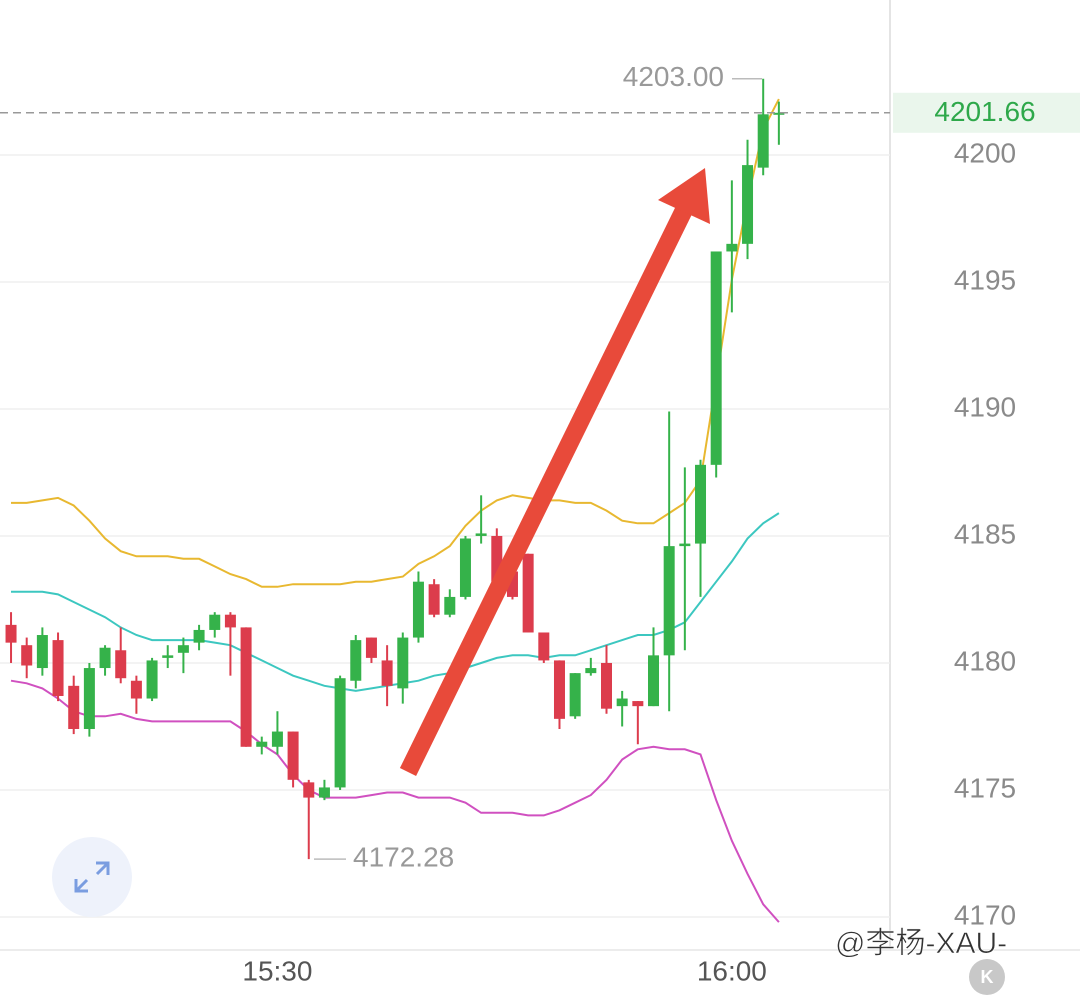  Describe the element at coordinates (277, 970) in the screenshot. I see `x-tick-label: 15:30` at that location.